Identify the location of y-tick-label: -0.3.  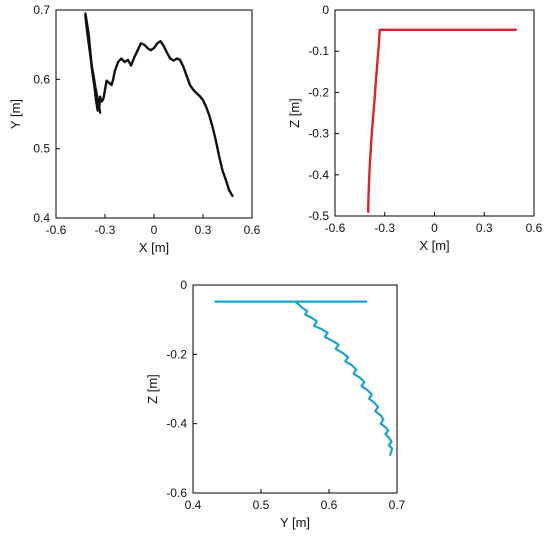
(318, 134).